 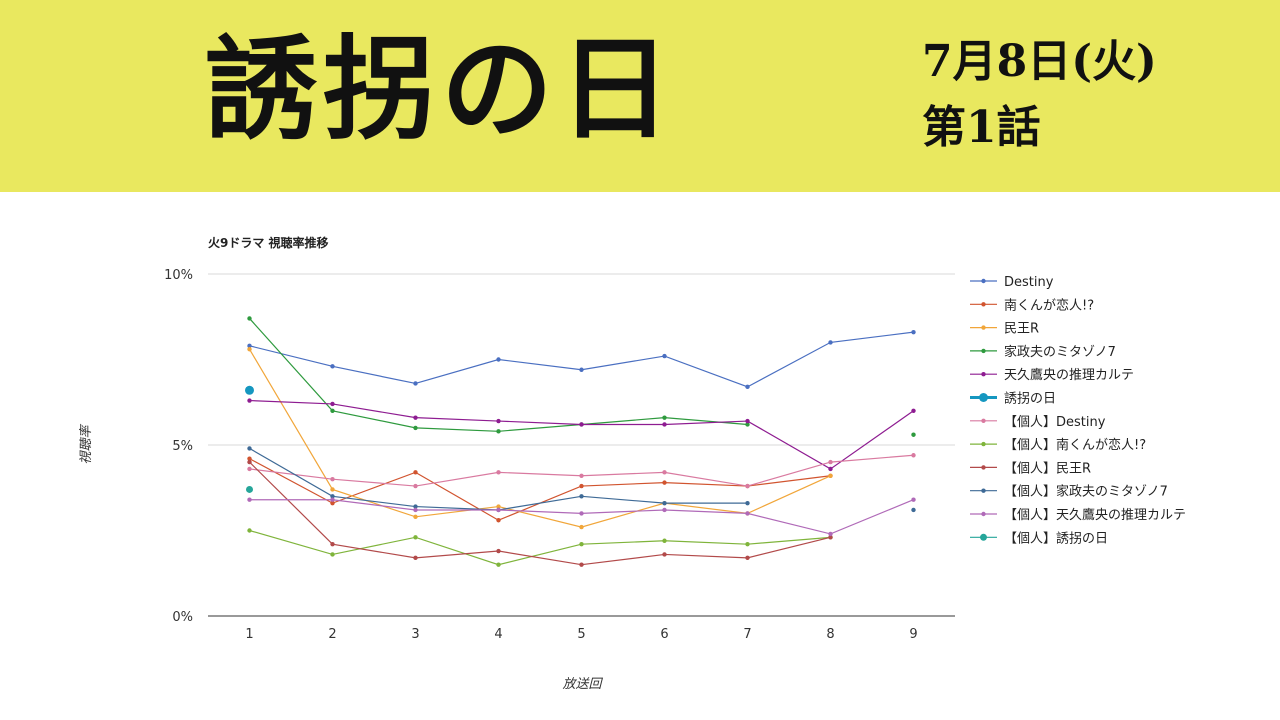 I want to click on legend-label: 【個人】誘拐の日, so click(x=1056, y=538).